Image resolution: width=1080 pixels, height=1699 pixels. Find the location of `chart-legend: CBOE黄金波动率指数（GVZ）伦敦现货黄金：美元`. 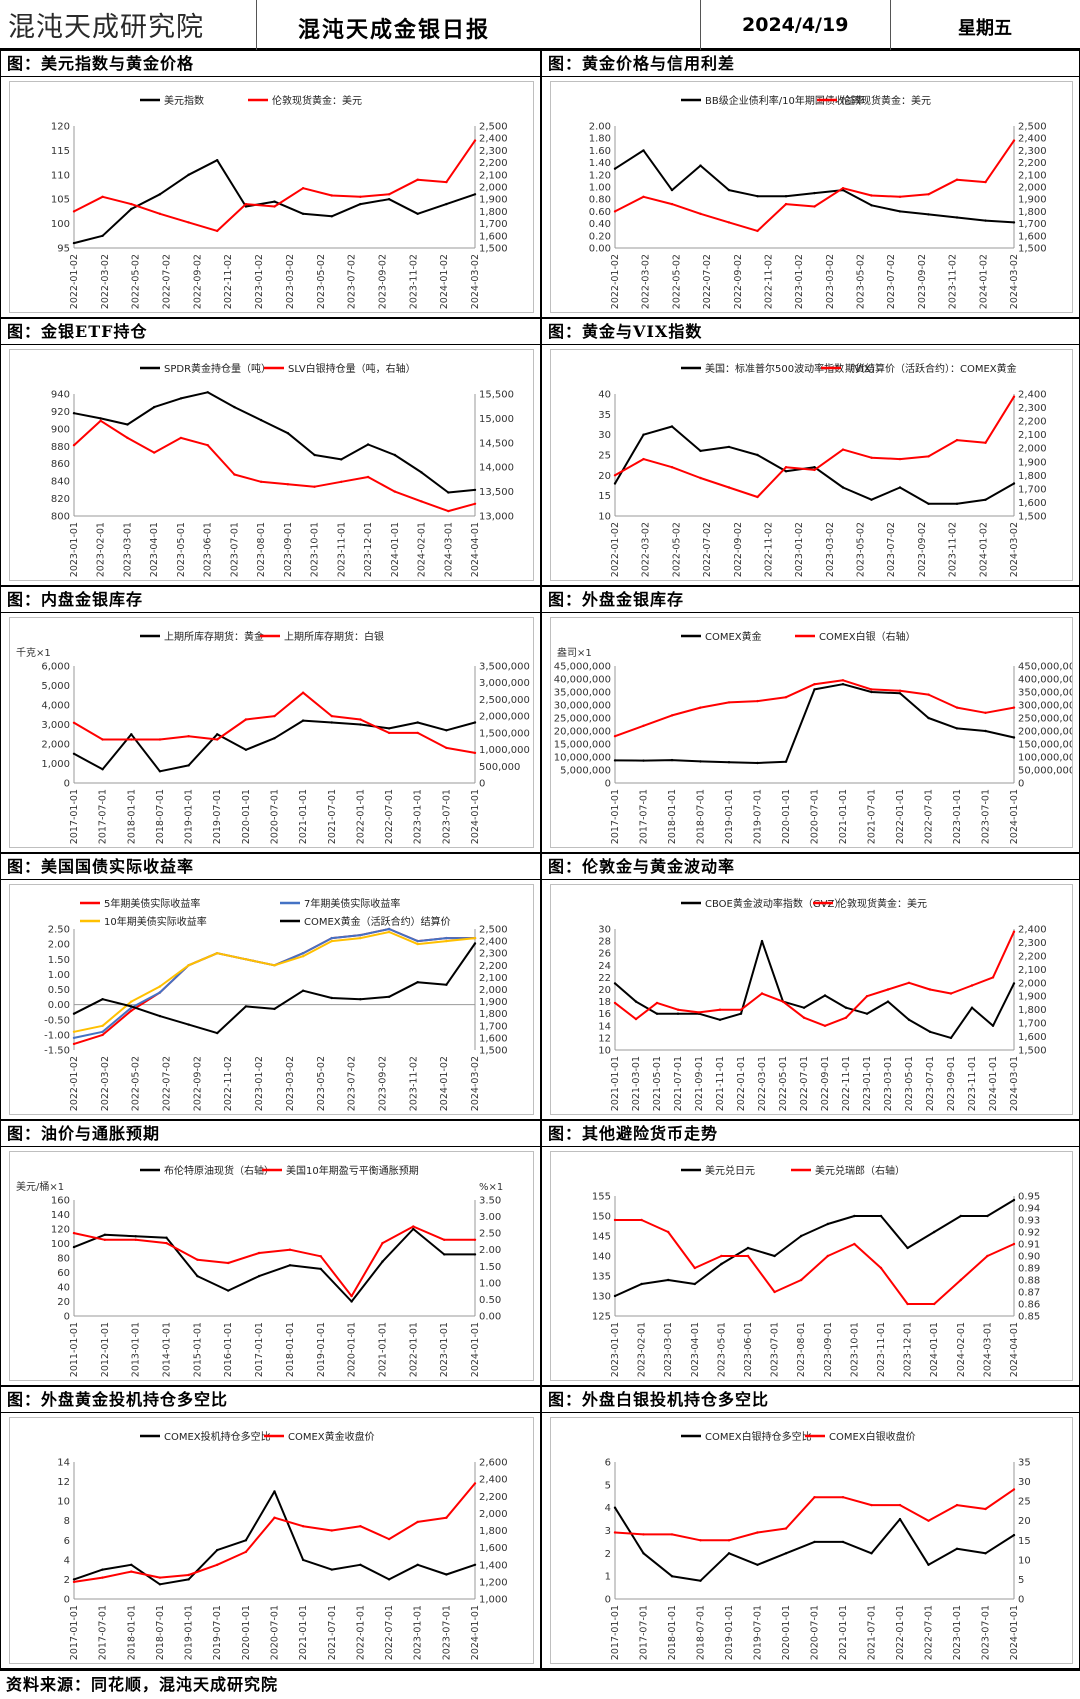

chart-legend: CBOE黄金波动率指数（GVZ）伦敦现货黄金：美元 is located at coordinates (804, 903).